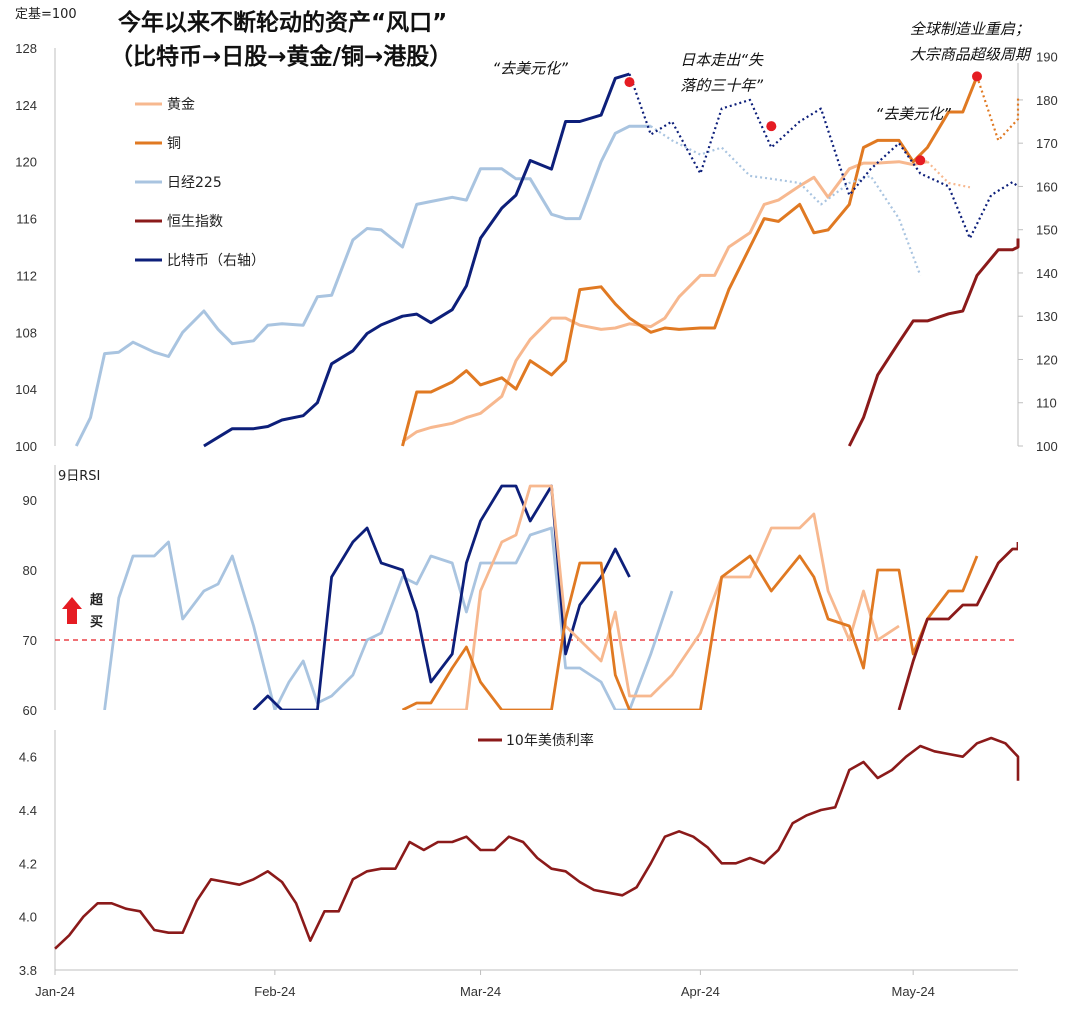  I want to click on y2-tick-label: 100, so click(1047, 446).